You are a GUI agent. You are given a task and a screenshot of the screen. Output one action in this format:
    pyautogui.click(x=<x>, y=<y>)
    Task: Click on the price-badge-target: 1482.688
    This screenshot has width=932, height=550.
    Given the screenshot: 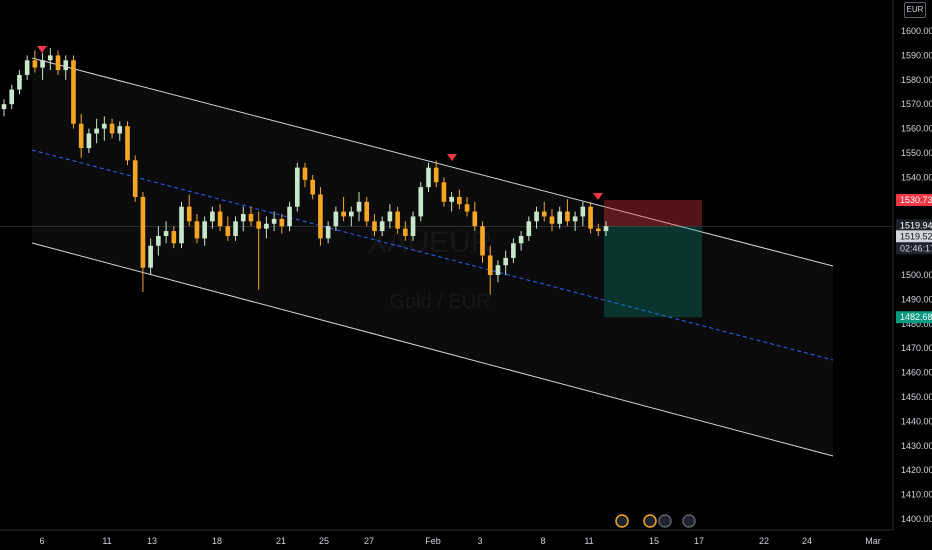 What is the action you would take?
    pyautogui.click(x=916, y=317)
    